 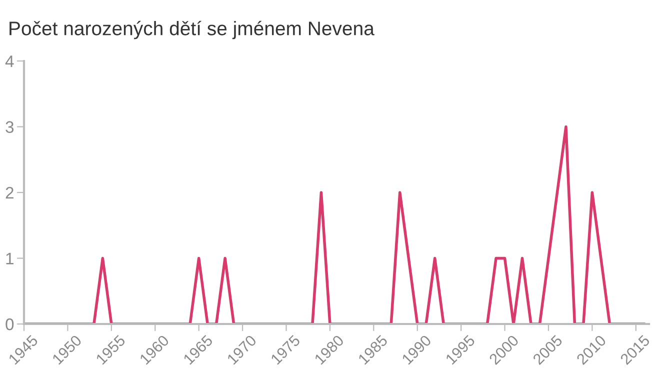 I want to click on chart-title: Počet narozených dětí se jménem Nevena, so click(x=192, y=30).